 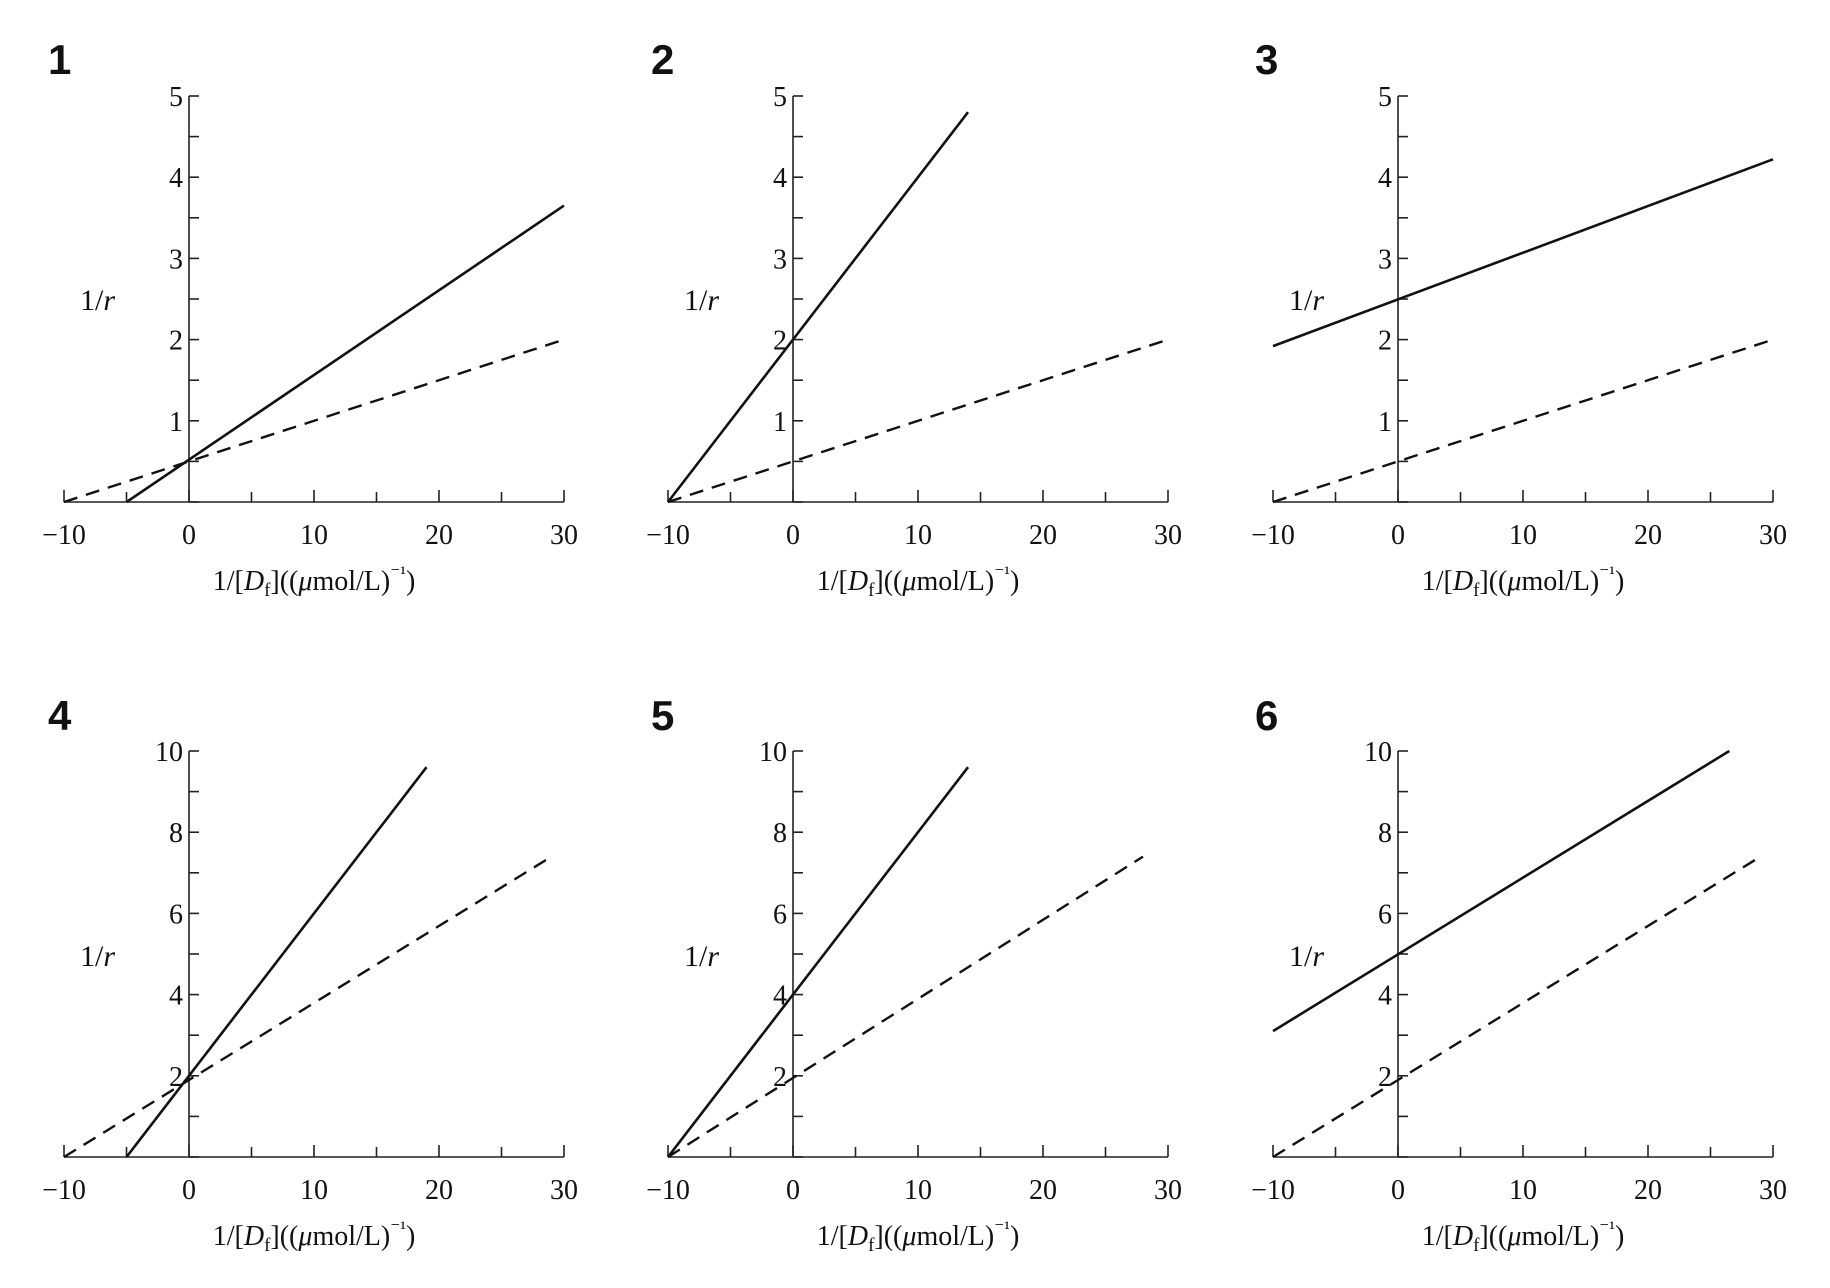 What do you see at coordinates (662, 59) in the screenshot?
I see `panel-number: 2` at bounding box center [662, 59].